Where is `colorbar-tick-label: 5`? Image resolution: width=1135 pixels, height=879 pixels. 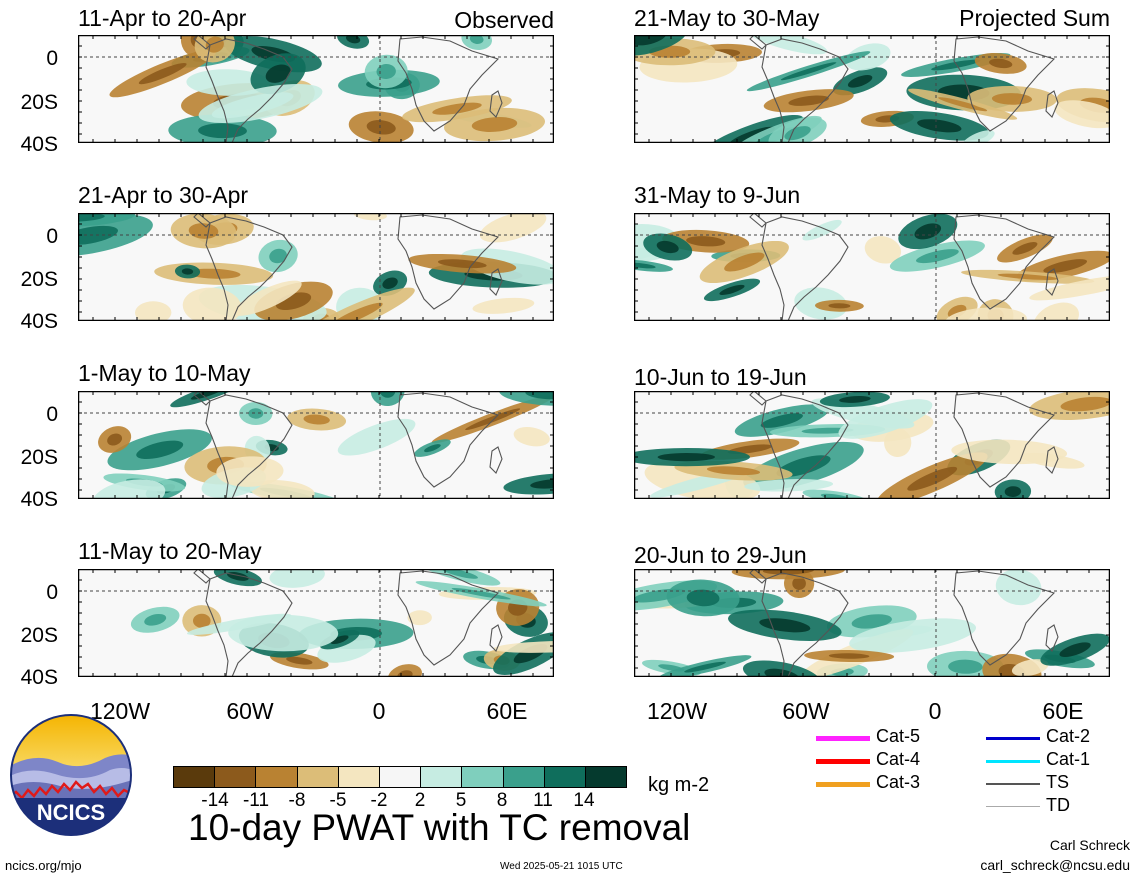 colorbar-tick-label: 5 is located at coordinates (461, 800).